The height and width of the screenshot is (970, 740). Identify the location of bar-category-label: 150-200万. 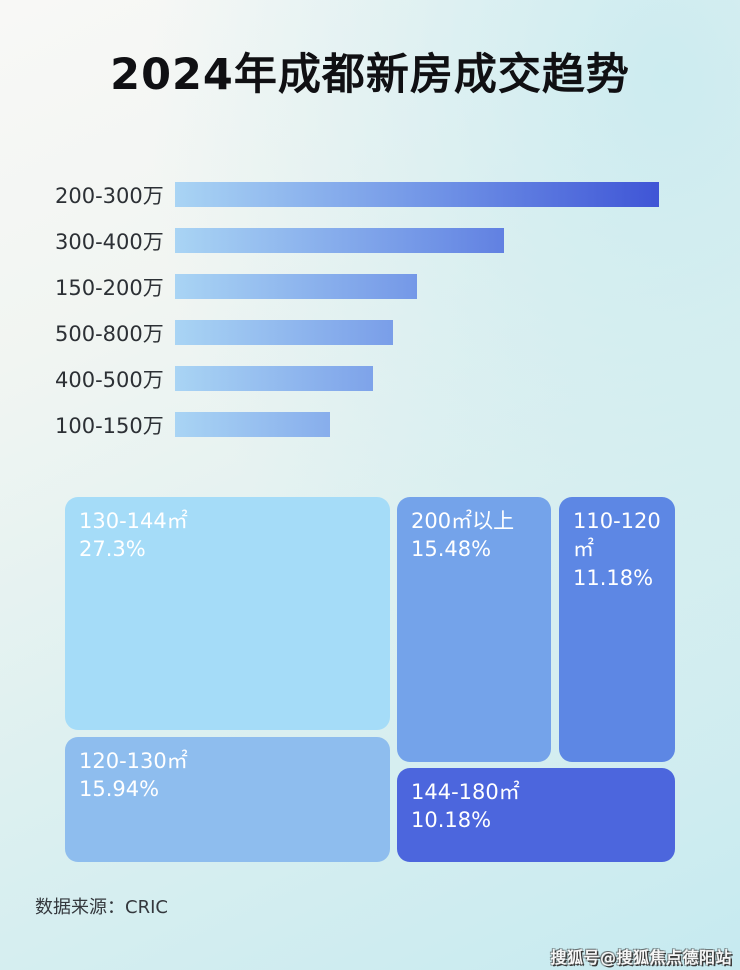
(109, 287).